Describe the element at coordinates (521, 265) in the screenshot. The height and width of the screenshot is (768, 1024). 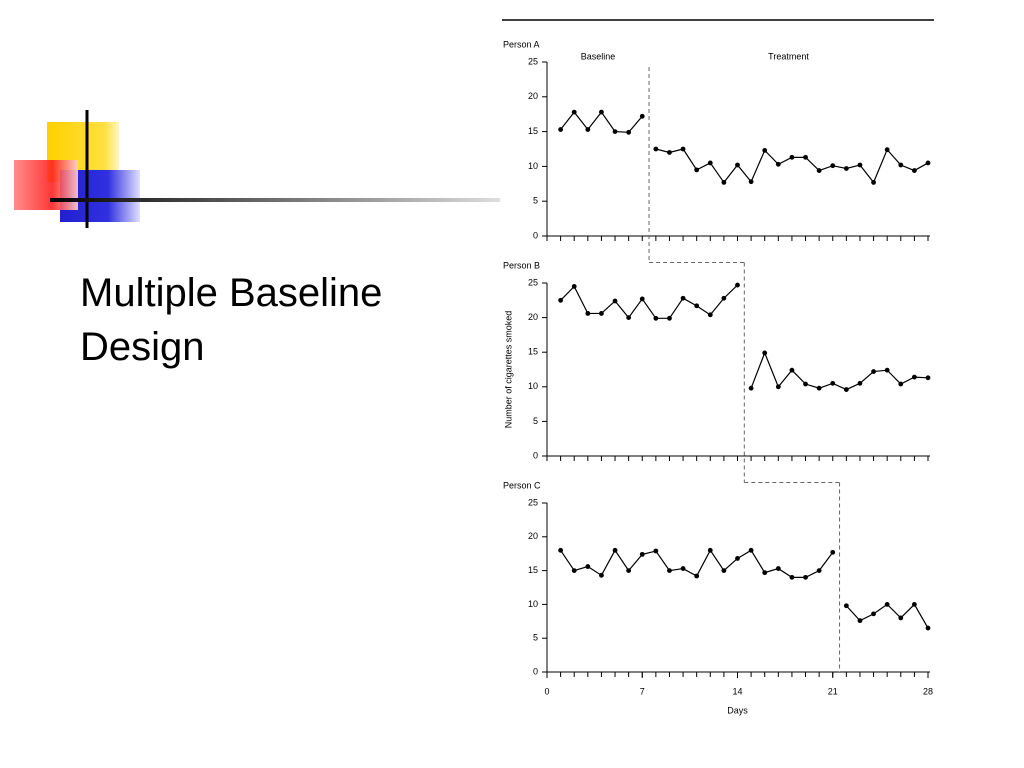
I see `panel-title: Person B` at that location.